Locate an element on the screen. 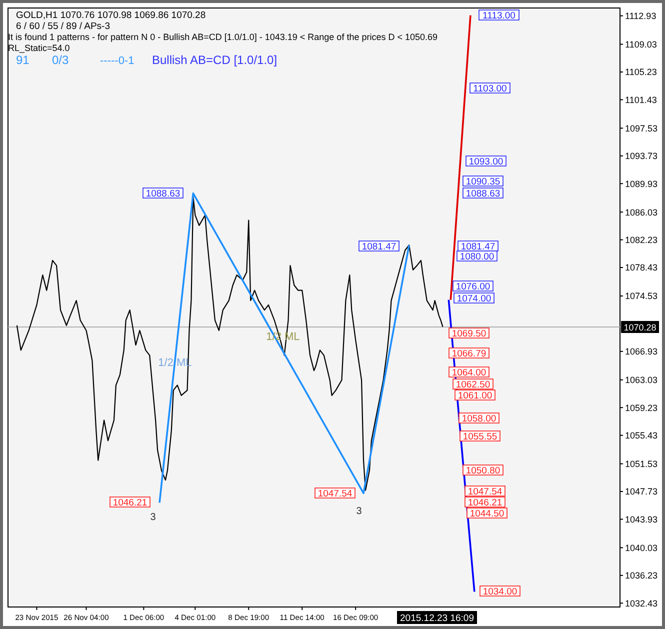  y-tick-label: 1101.43 is located at coordinates (641, 99).